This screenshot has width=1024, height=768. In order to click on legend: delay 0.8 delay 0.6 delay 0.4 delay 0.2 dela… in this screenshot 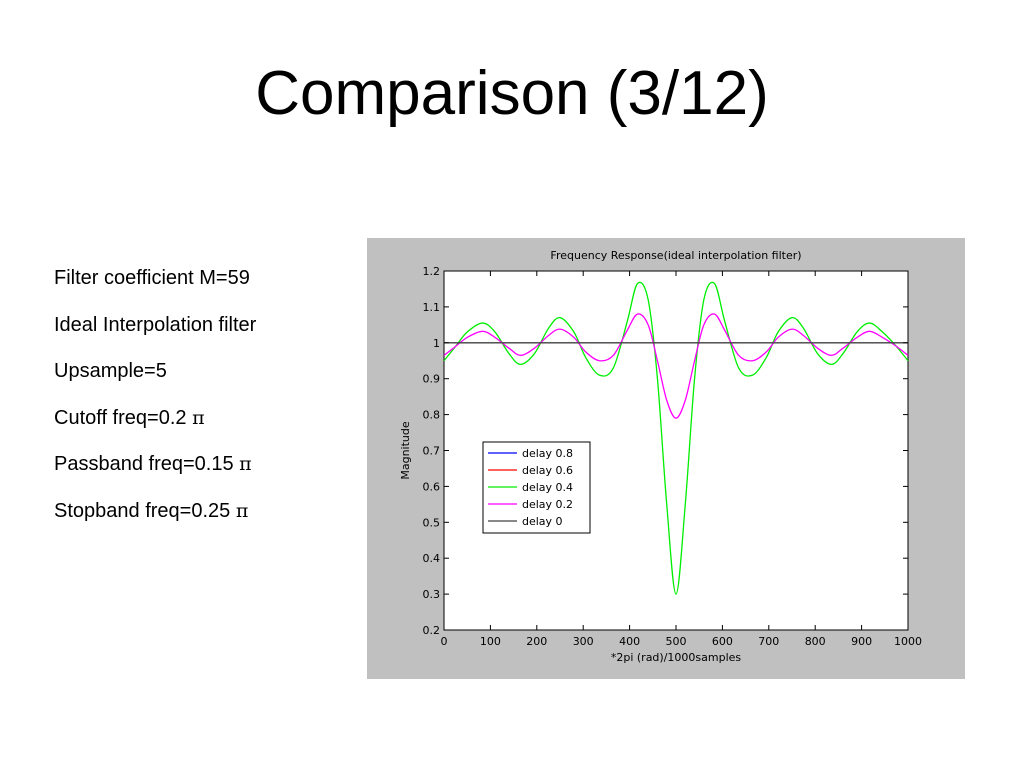, I will do `click(536, 487)`.